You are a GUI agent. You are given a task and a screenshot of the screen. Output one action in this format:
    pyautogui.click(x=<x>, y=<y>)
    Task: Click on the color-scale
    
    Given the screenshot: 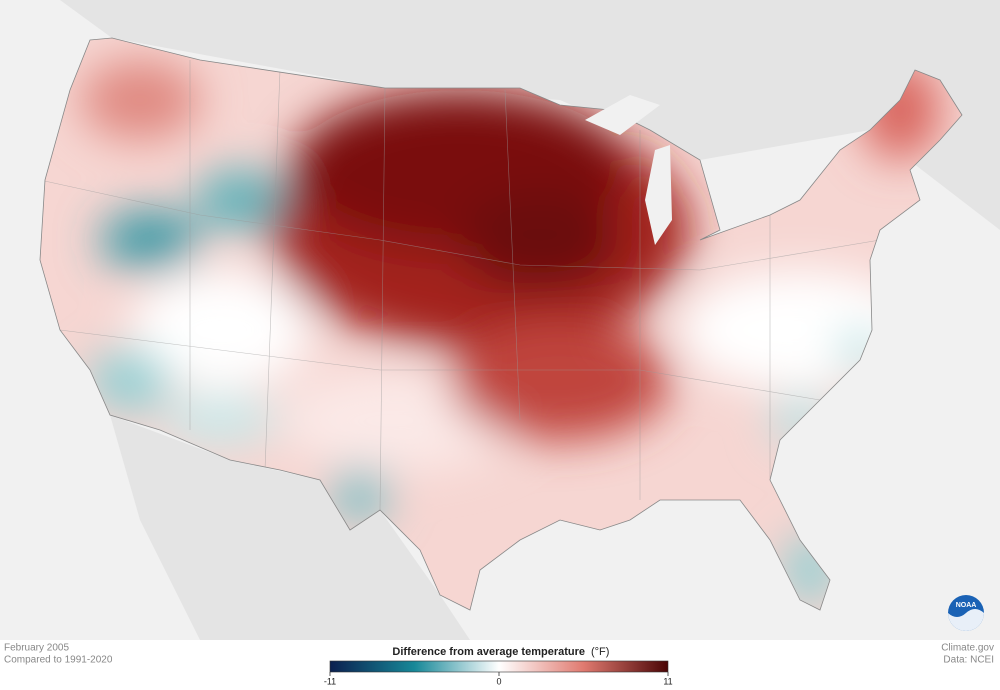 What is the action you would take?
    pyautogui.click(x=499, y=666)
    